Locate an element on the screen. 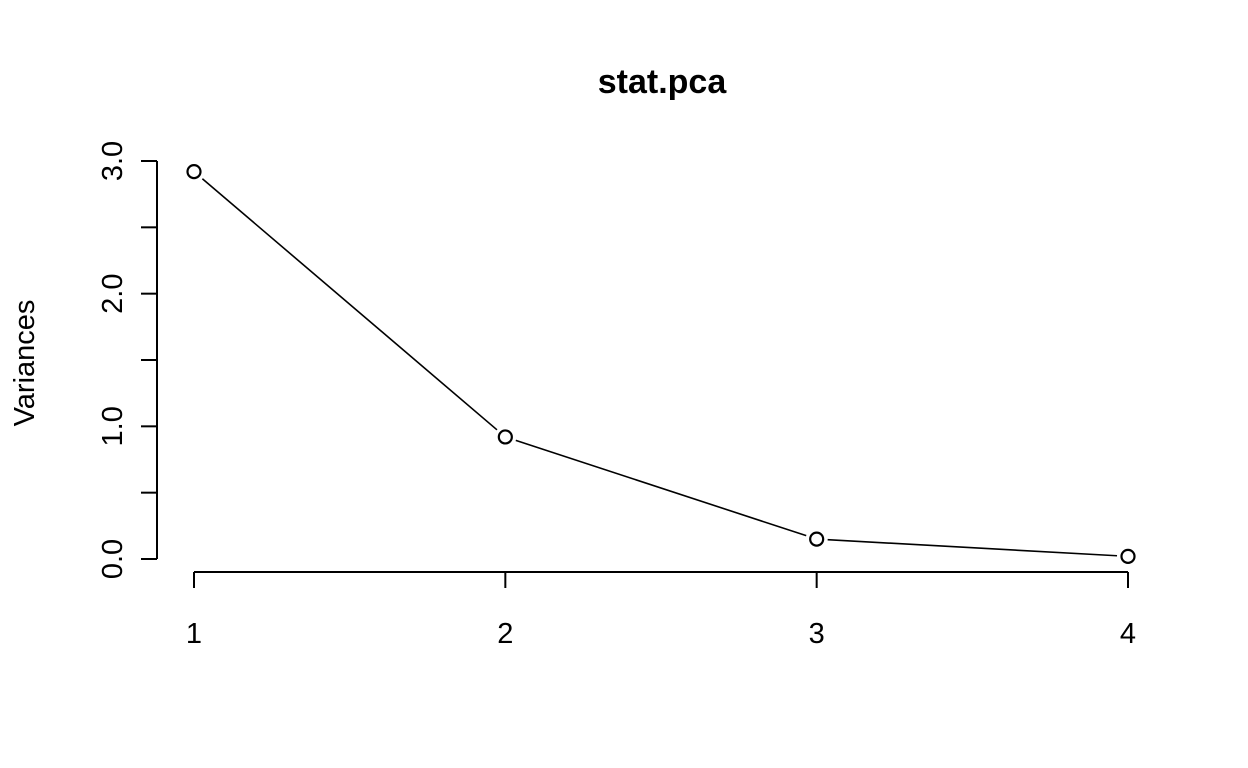 The height and width of the screenshot is (768, 1248). y-tick-label: 2.0 is located at coordinates (113, 294).